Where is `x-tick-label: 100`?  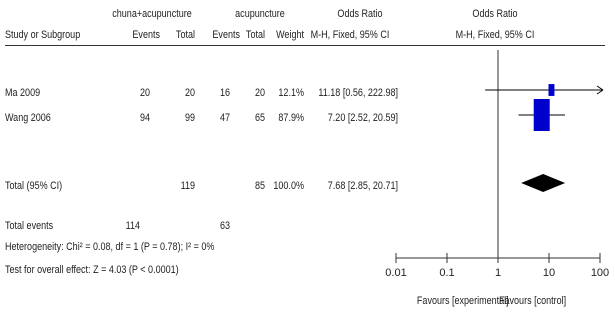 x-tick-label: 100 is located at coordinates (600, 273).